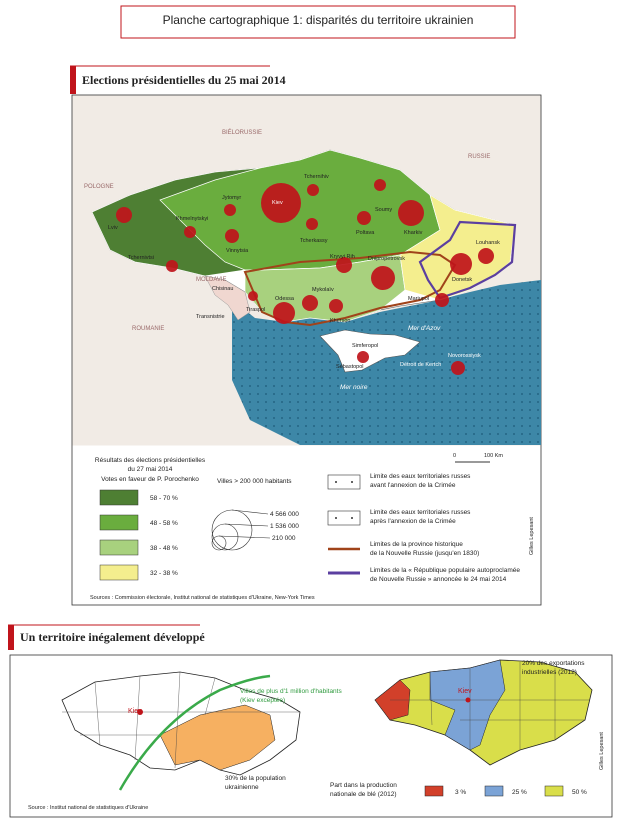  Describe the element at coordinates (549, 672) in the screenshot. I see `note: industrielles (2012)` at that location.